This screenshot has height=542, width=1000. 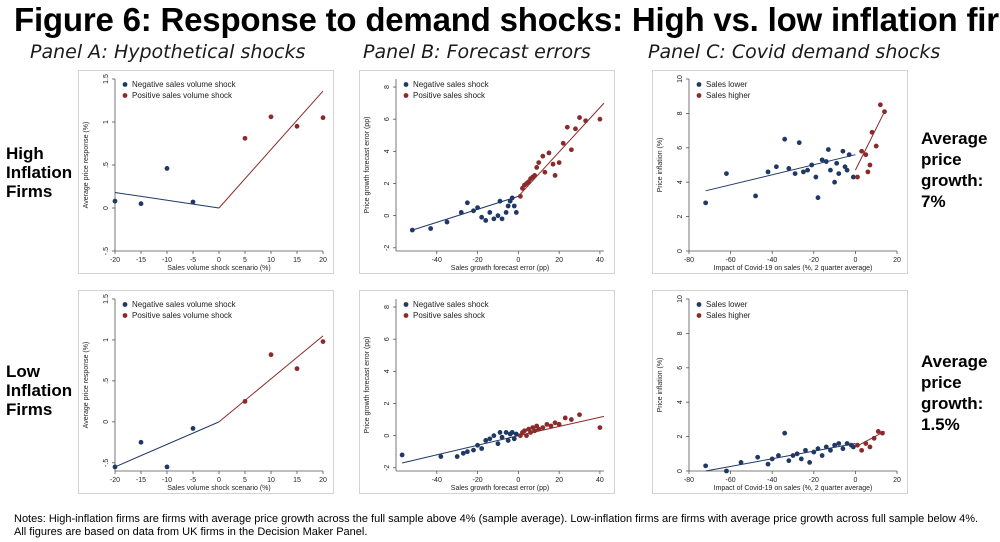 What do you see at coordinates (660, 385) in the screenshot?
I see `y-axis-label: Price inflation (%)` at bounding box center [660, 385].